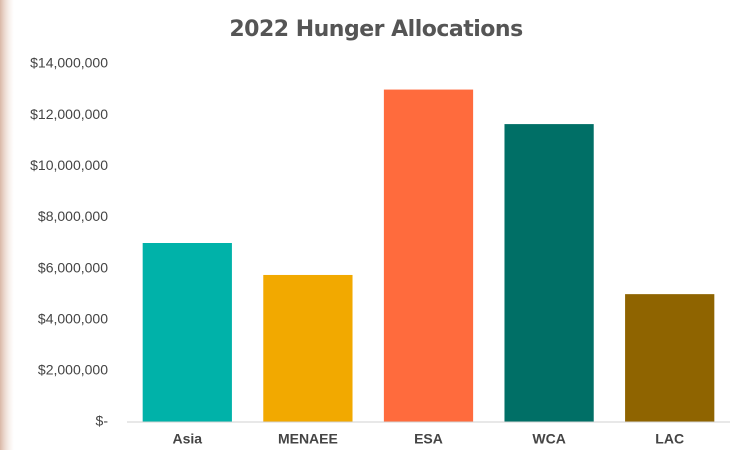 This screenshot has height=455, width=734. I want to click on x-tick-label: WCA, so click(548, 439).